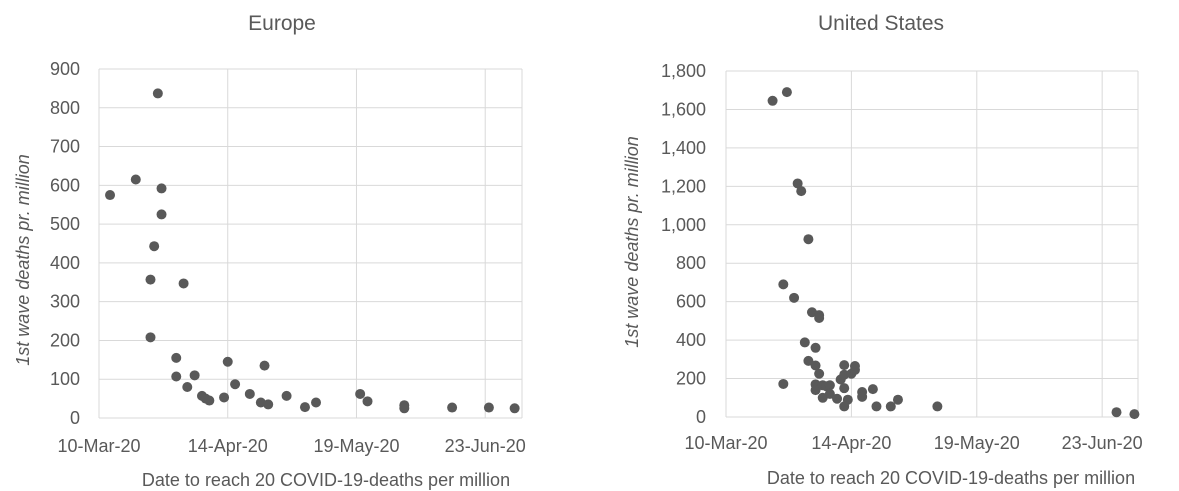 The image size is (1179, 491). I want to click on y-tick-label: 300, so click(65, 302).